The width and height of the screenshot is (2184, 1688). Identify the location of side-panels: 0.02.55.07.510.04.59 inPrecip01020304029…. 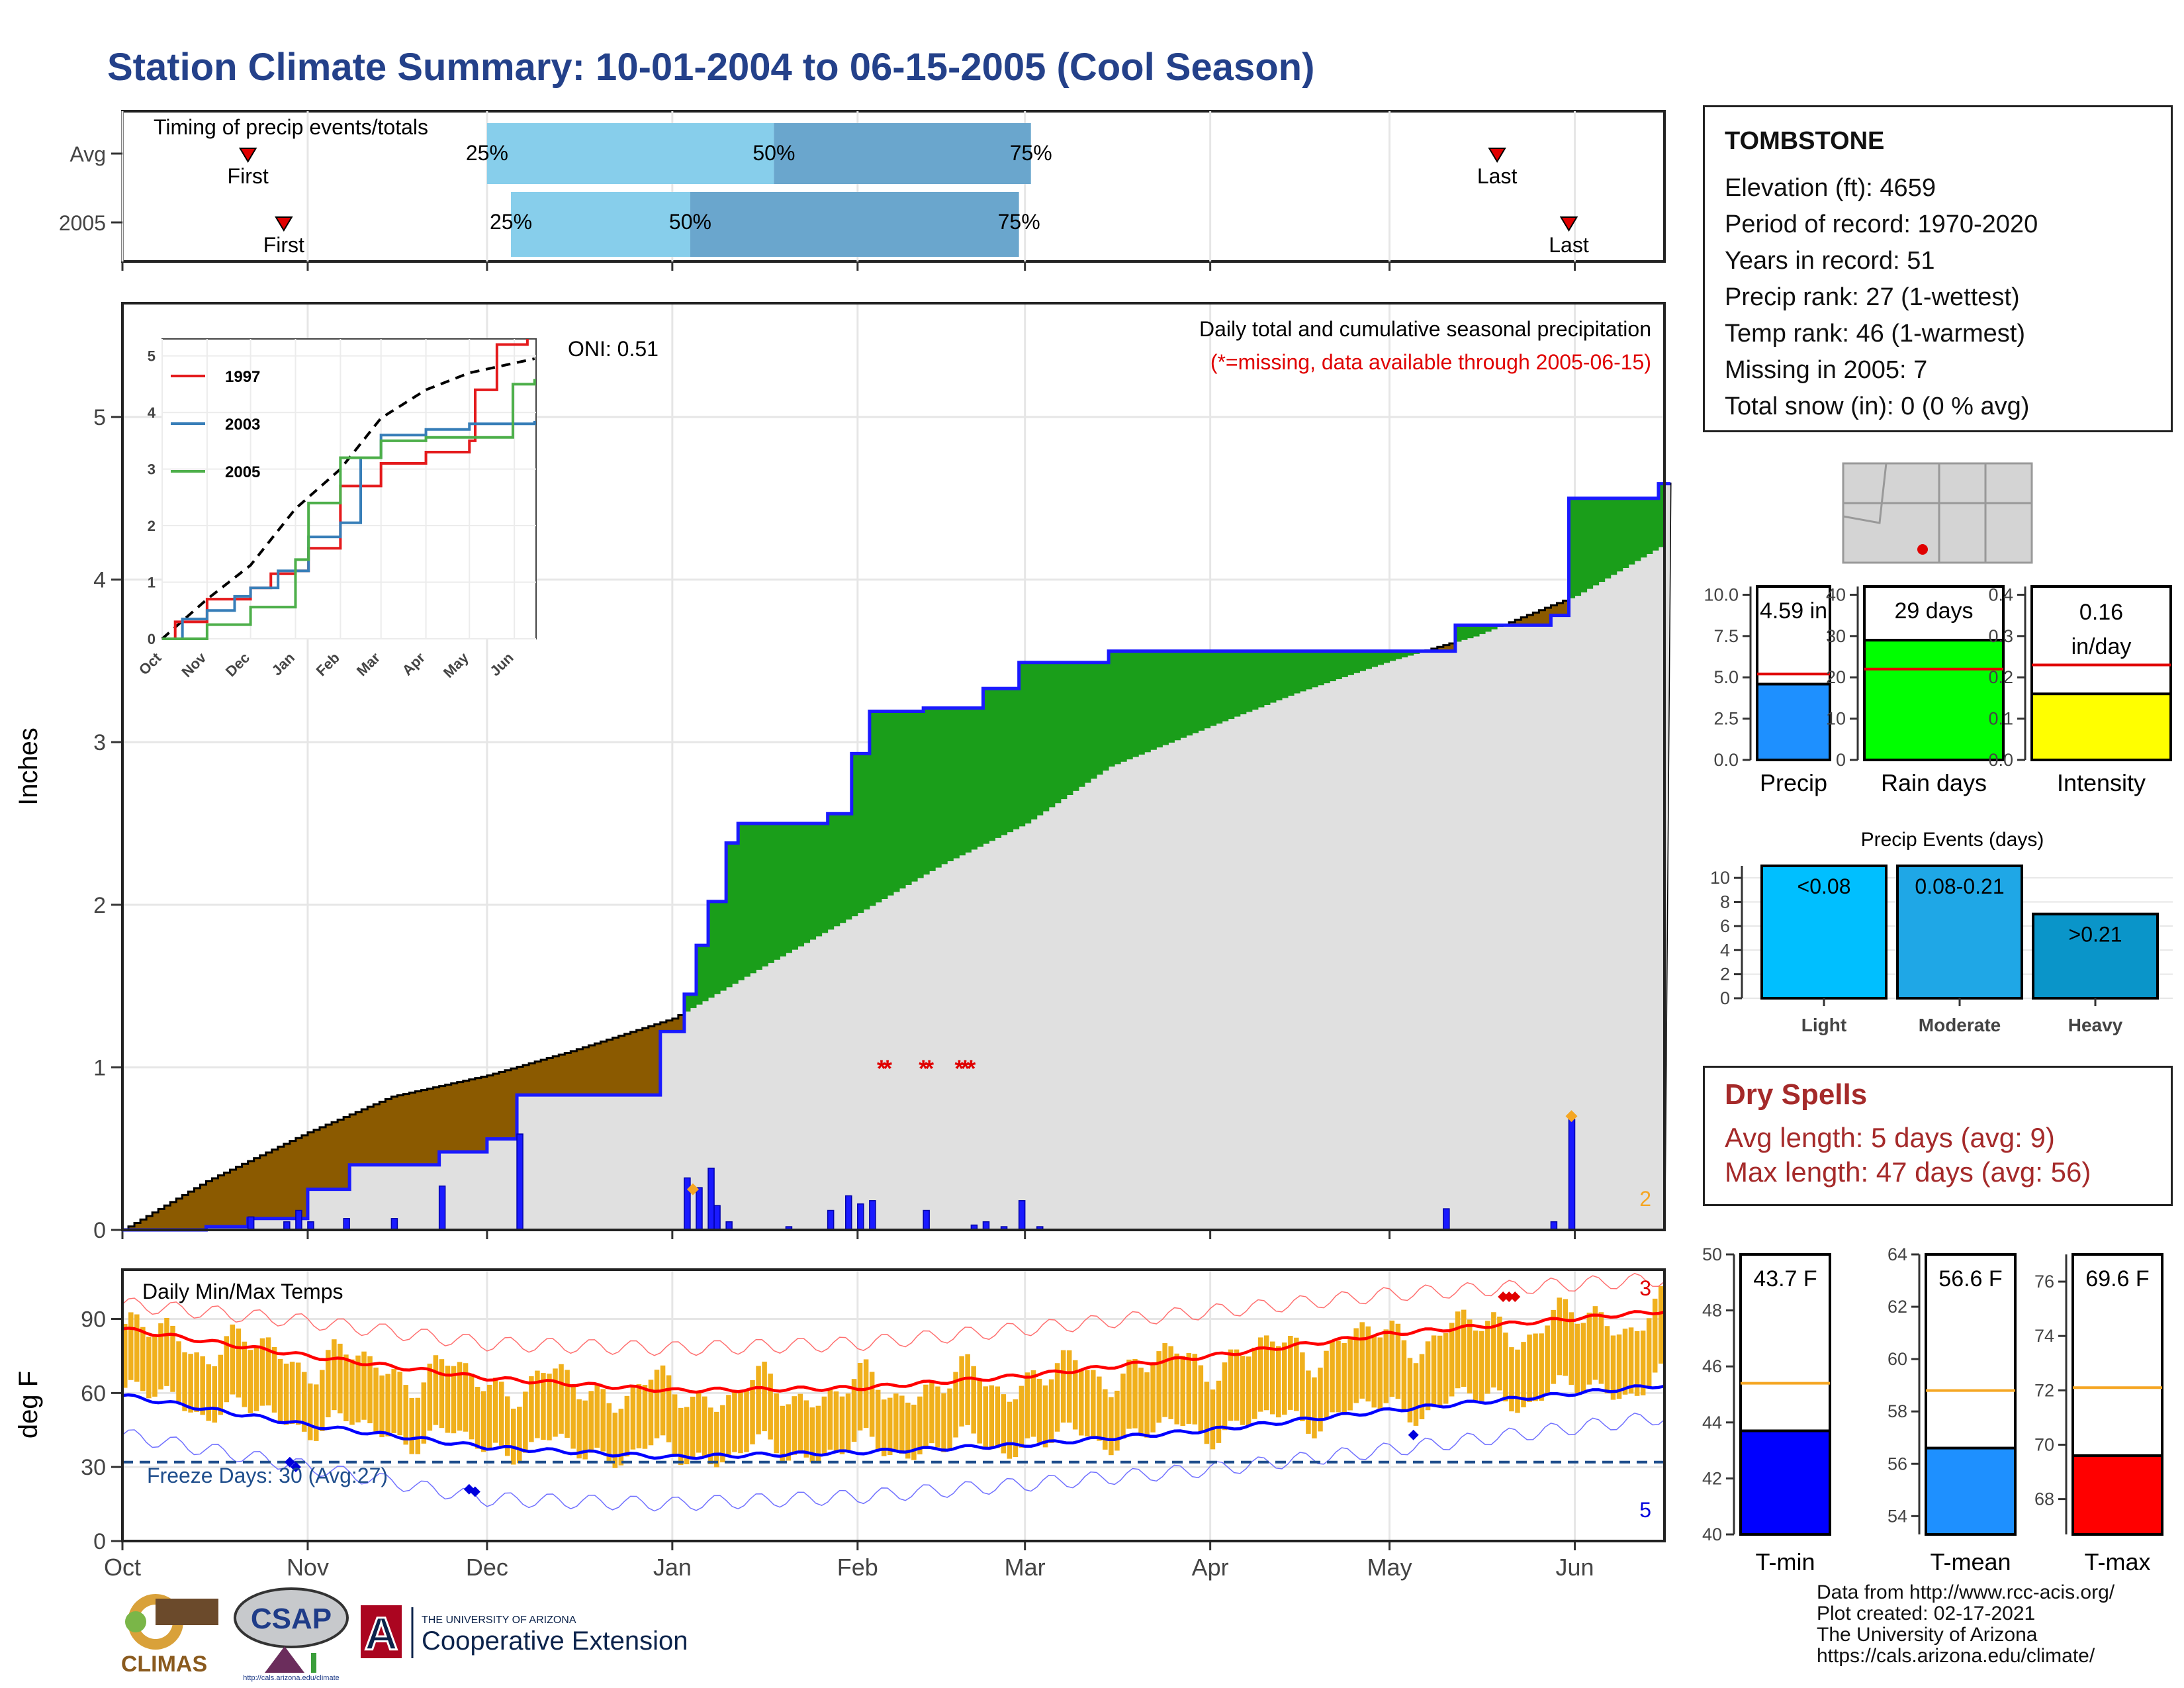
(1937, 1018).